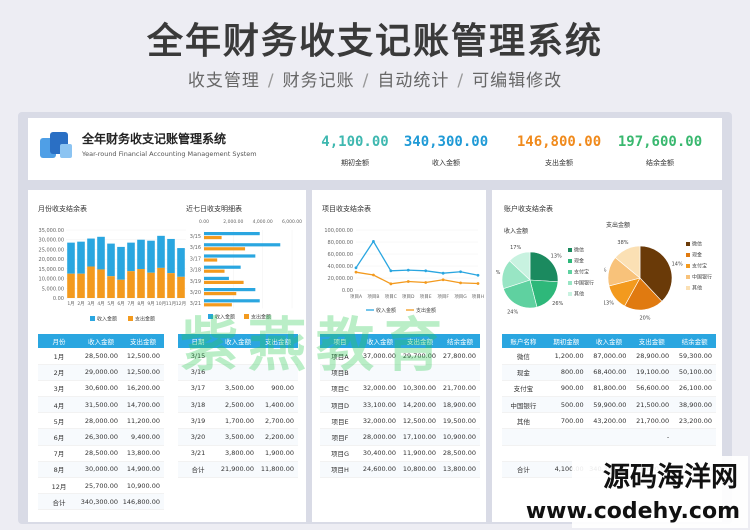  What do you see at coordinates (340, 356) in the screenshot?
I see `project-cell: 项目A` at bounding box center [340, 356].